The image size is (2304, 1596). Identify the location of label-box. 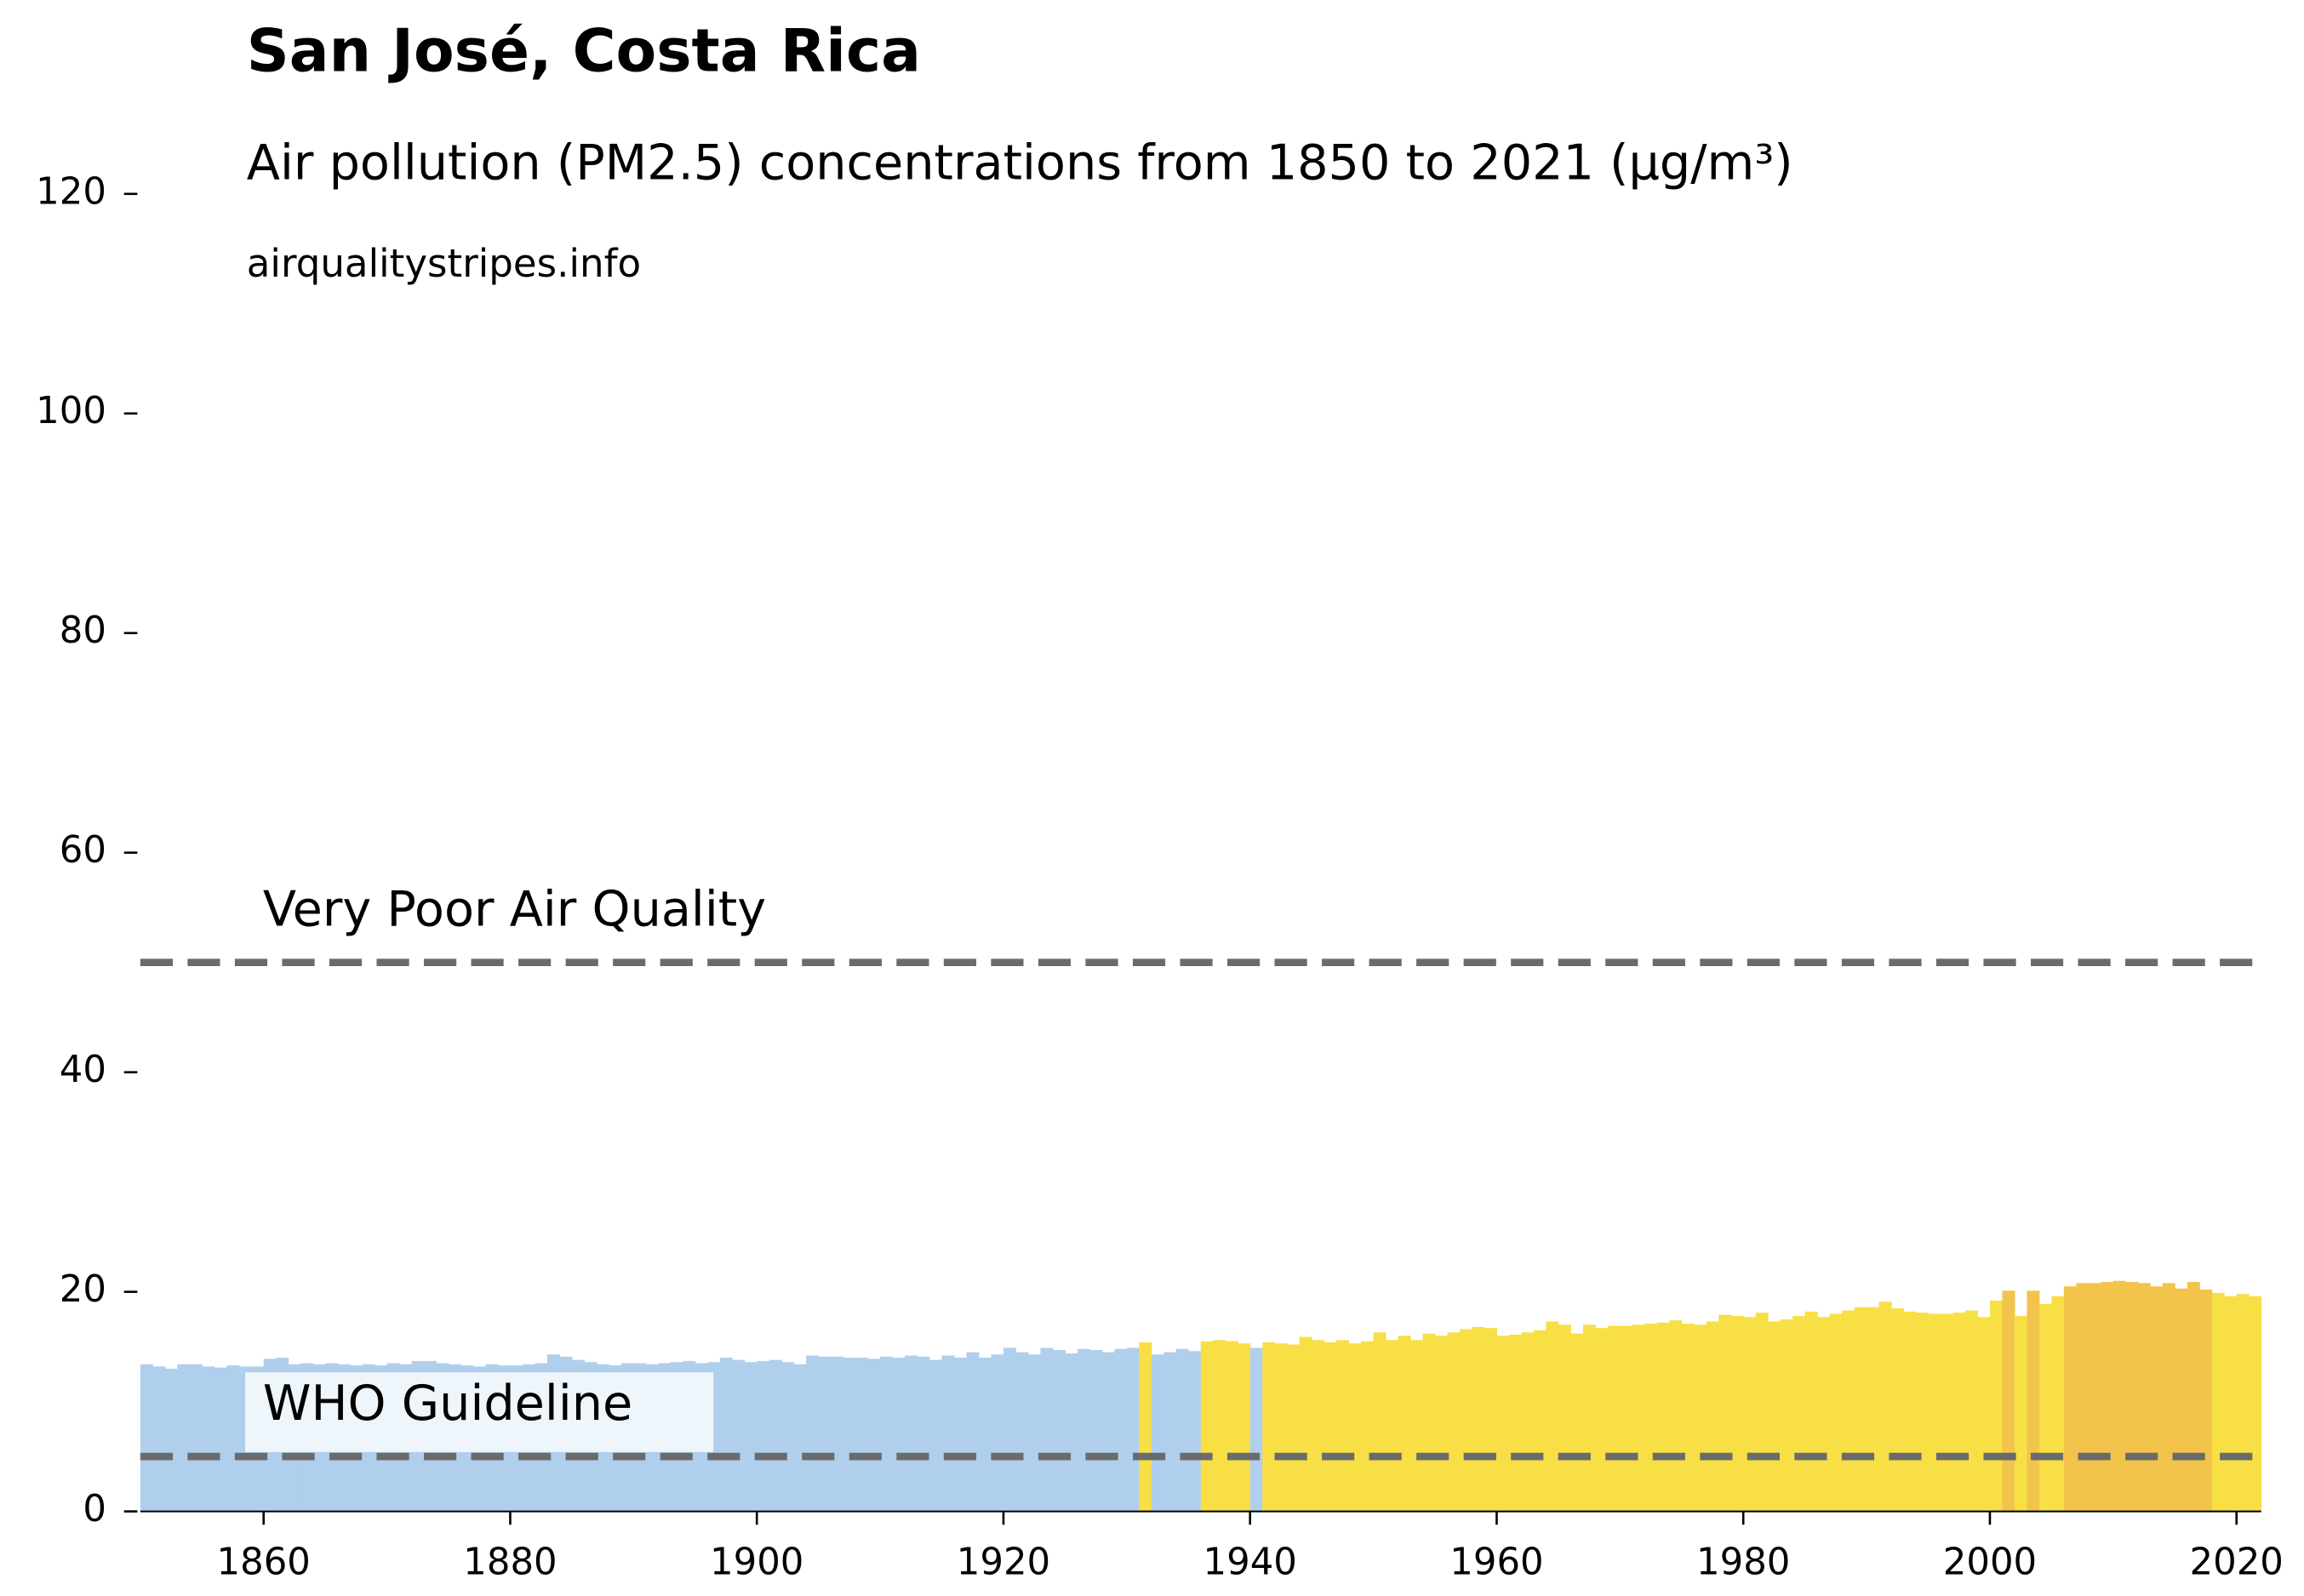
(479, 1412).